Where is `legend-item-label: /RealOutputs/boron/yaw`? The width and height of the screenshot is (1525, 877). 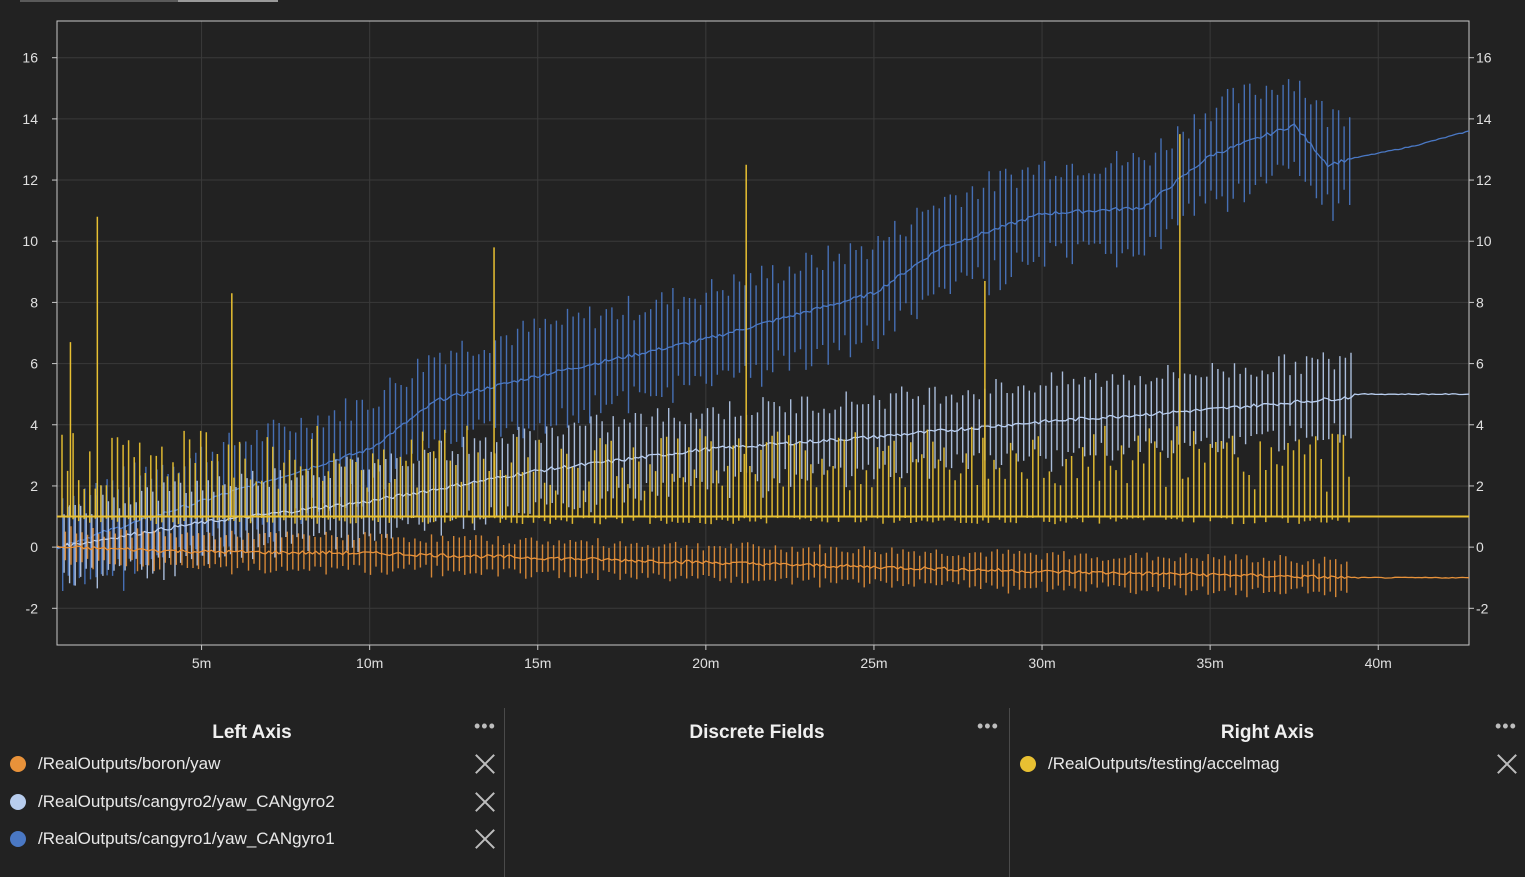
legend-item-label: /RealOutputs/boron/yaw is located at coordinates (129, 763).